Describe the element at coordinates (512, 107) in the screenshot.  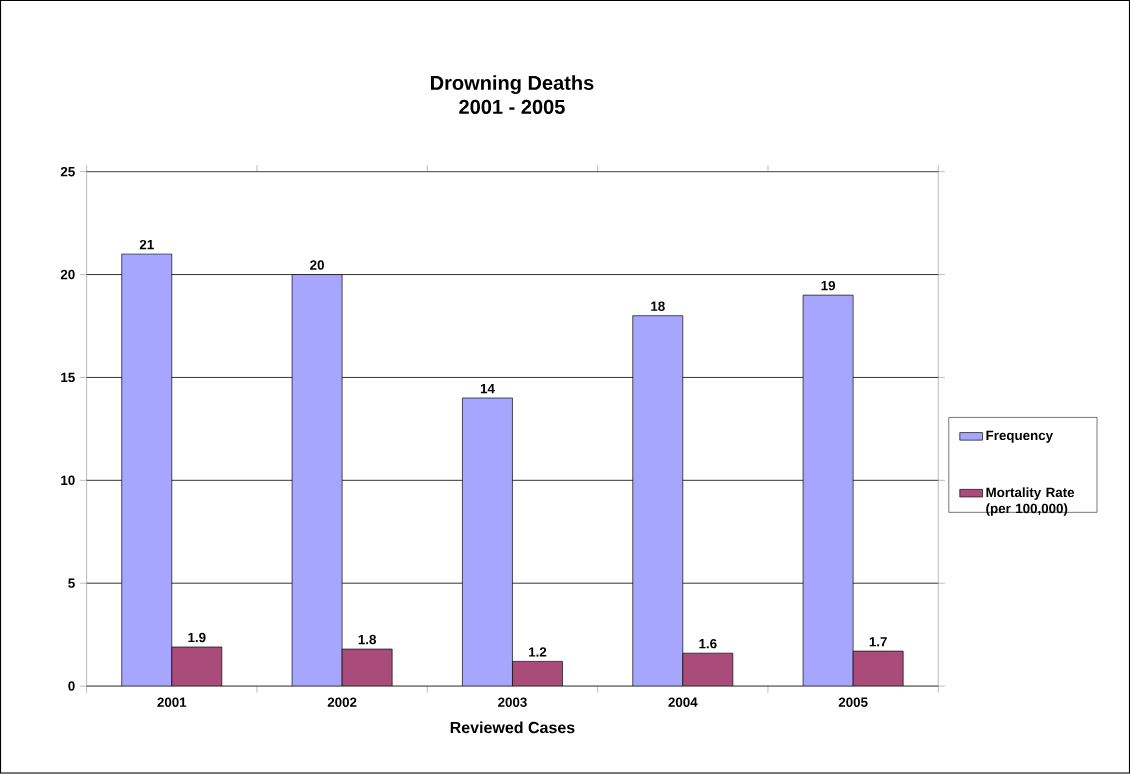
I see `chart-subtitle: 2001 - 2005` at that location.